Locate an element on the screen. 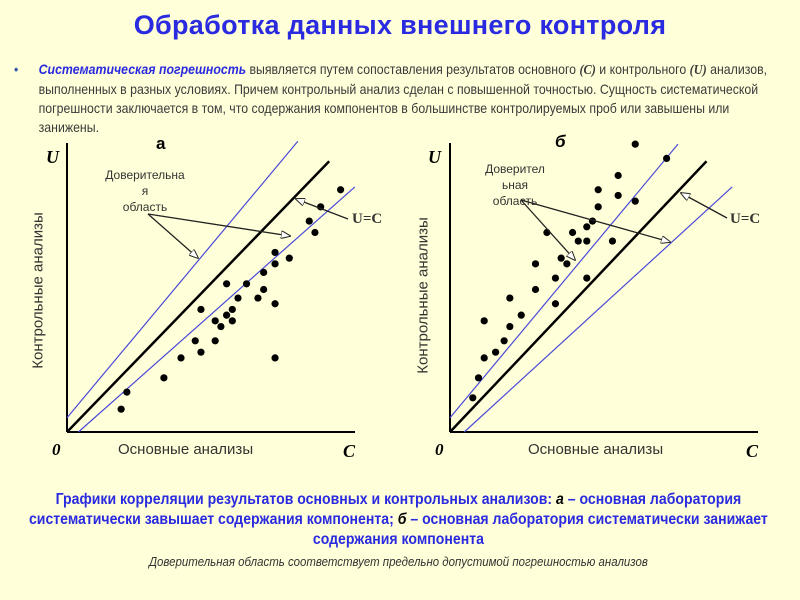 This screenshot has width=800, height=600. chart-b-line-label: U=C is located at coordinates (745, 219).